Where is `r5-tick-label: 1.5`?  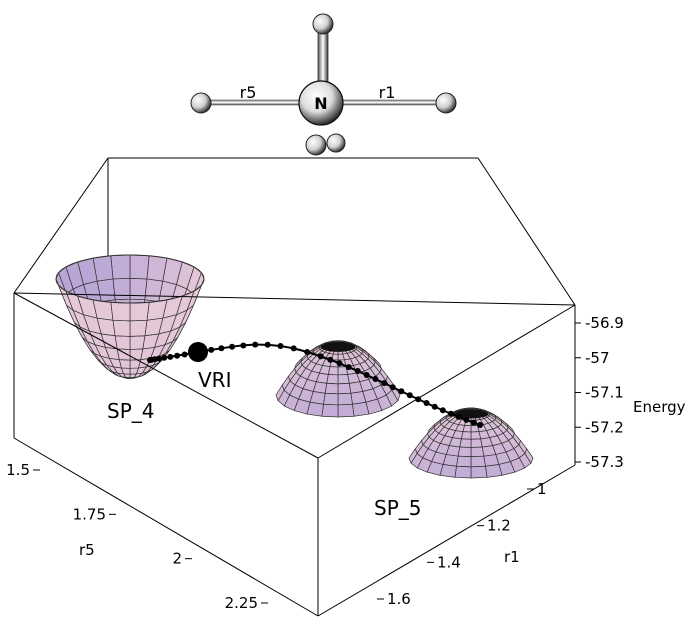
r5-tick-label: 1.5 is located at coordinates (18, 470).